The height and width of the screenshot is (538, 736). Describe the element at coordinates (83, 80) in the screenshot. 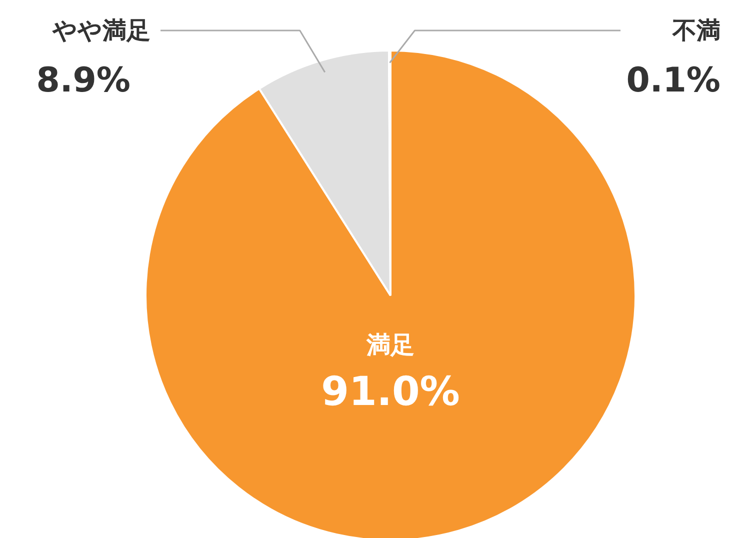

I see `data-label: 8.9%` at that location.